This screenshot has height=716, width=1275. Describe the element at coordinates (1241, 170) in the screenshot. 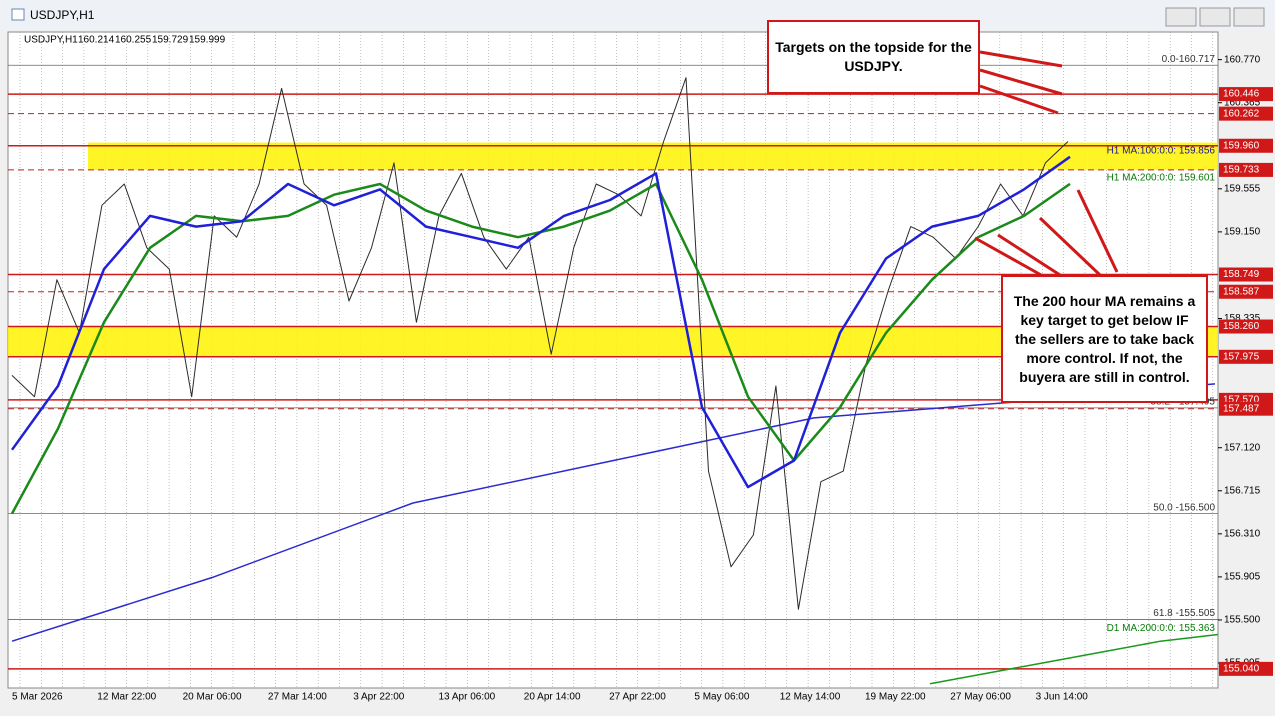

I see `level-label: 159.733` at that location.